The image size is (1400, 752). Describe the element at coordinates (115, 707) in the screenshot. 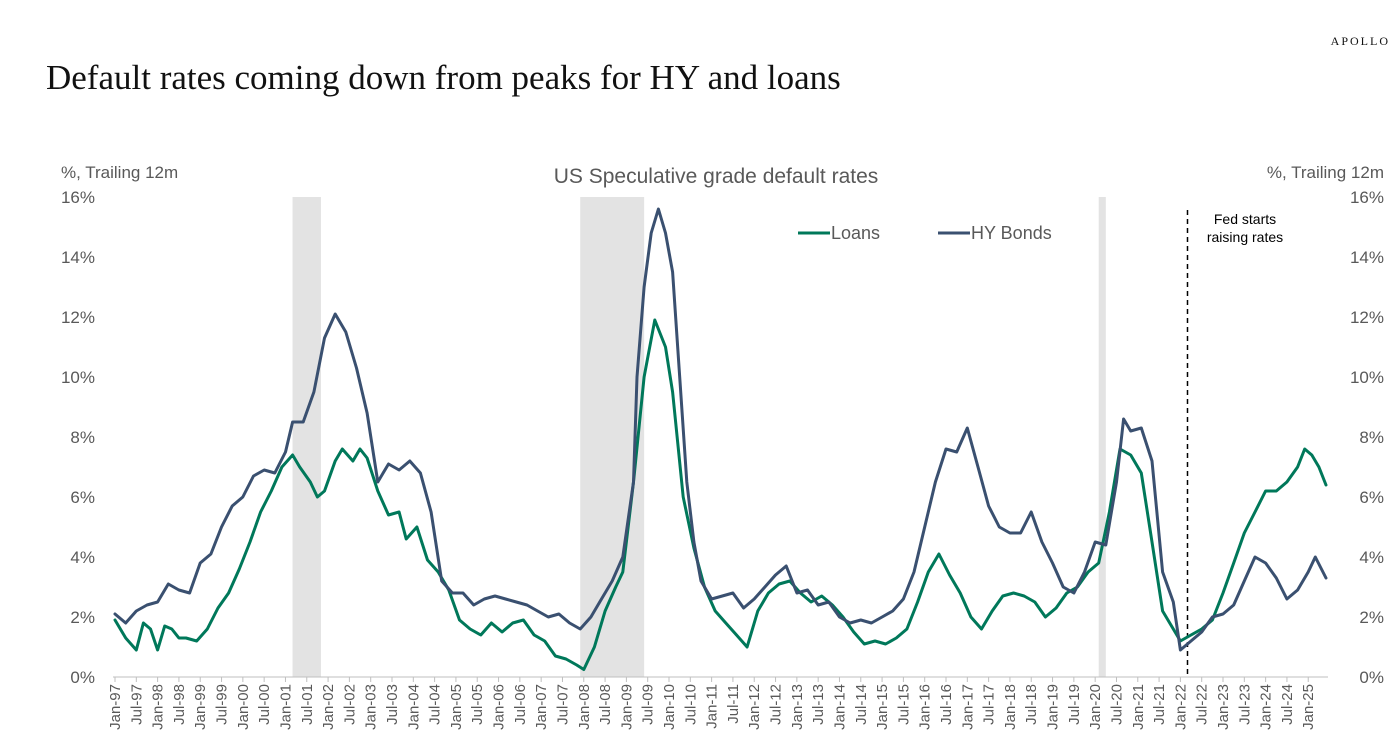

I see `x-tick-label: Jan-97` at that location.